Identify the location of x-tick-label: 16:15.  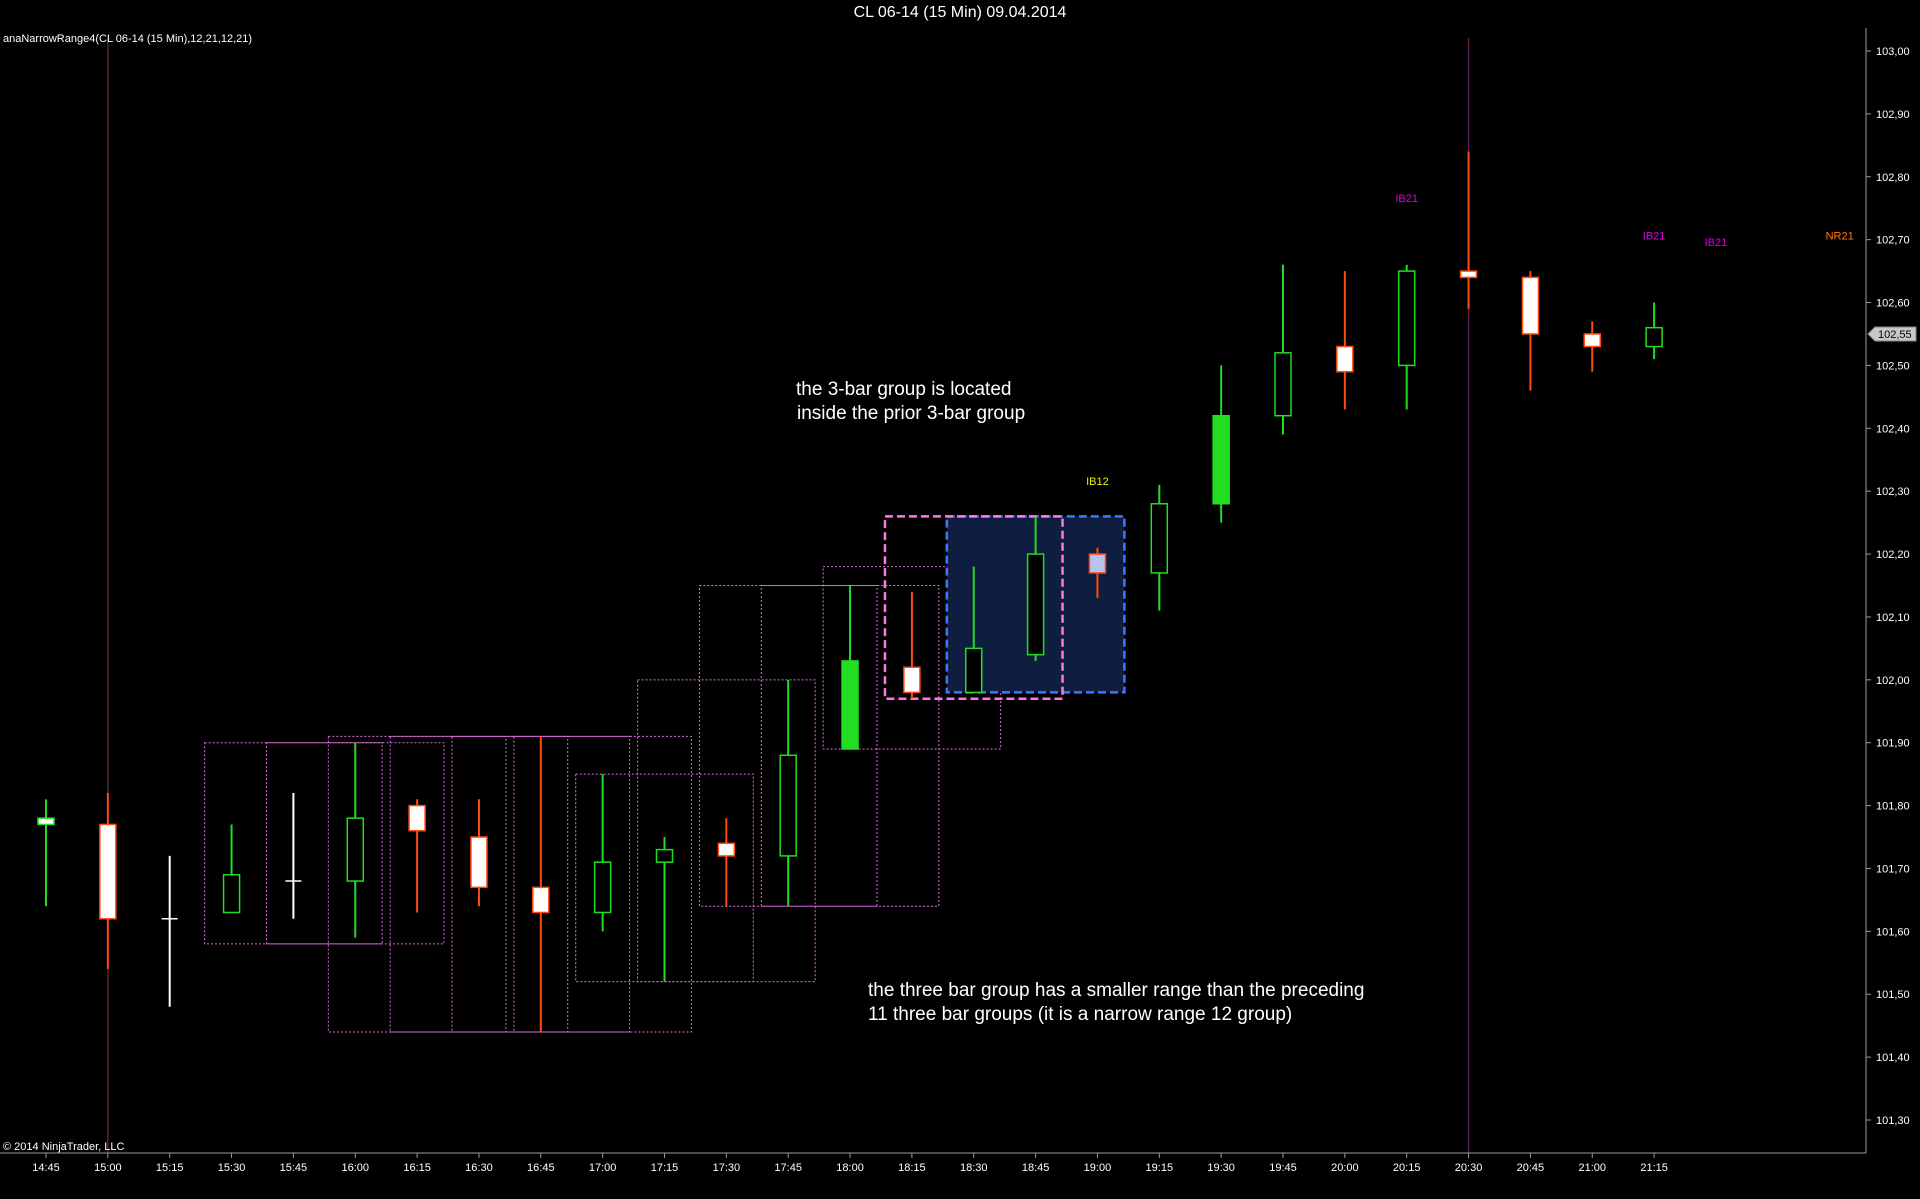
(417, 1168).